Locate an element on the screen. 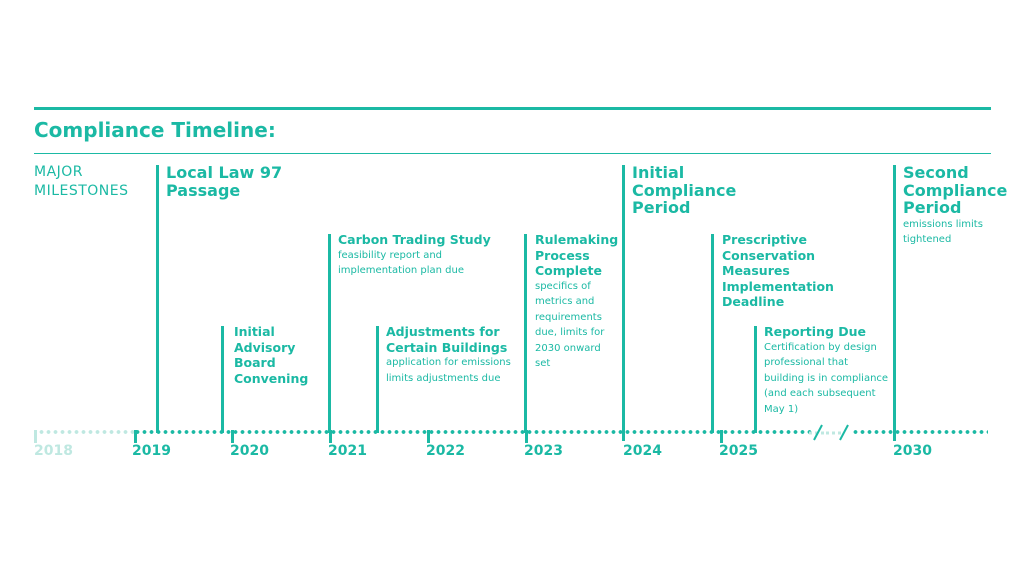 This screenshot has width=1024, height=576. event-ll97: Local Law 97 Passage is located at coordinates (224, 181).